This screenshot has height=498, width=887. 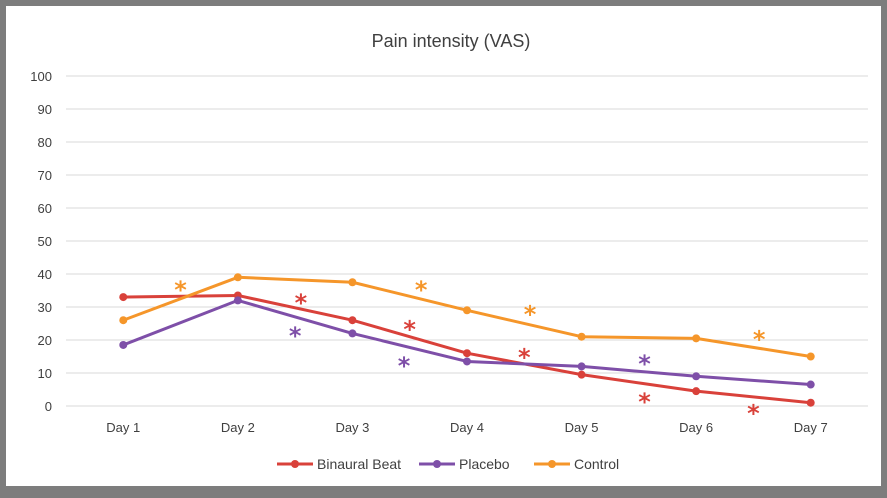 I want to click on series-placebo, so click(x=467, y=342).